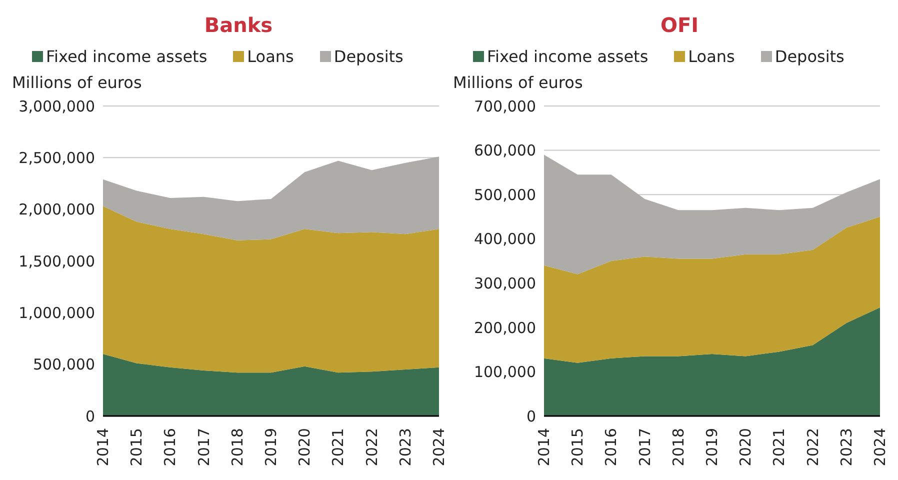 This screenshot has height=480, width=898. I want to click on y-tick-label: 3,000,000, so click(56, 106).